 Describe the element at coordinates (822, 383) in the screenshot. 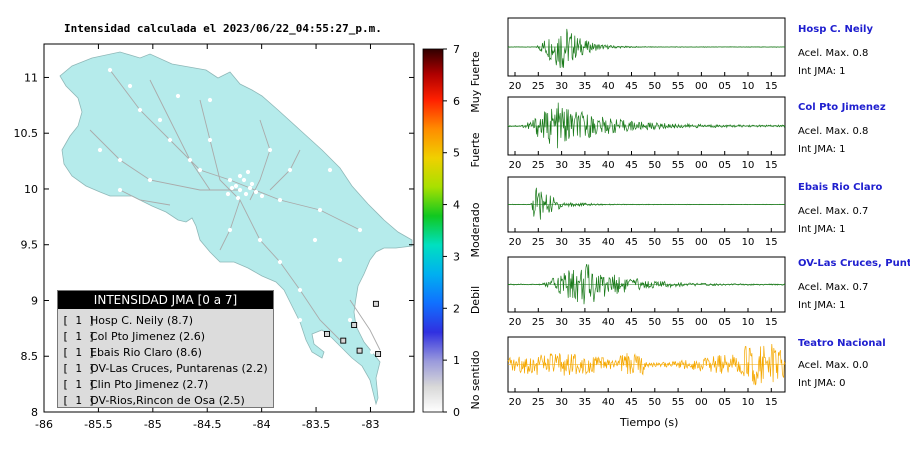

I see `station-jma: Int JMA: 0` at that location.